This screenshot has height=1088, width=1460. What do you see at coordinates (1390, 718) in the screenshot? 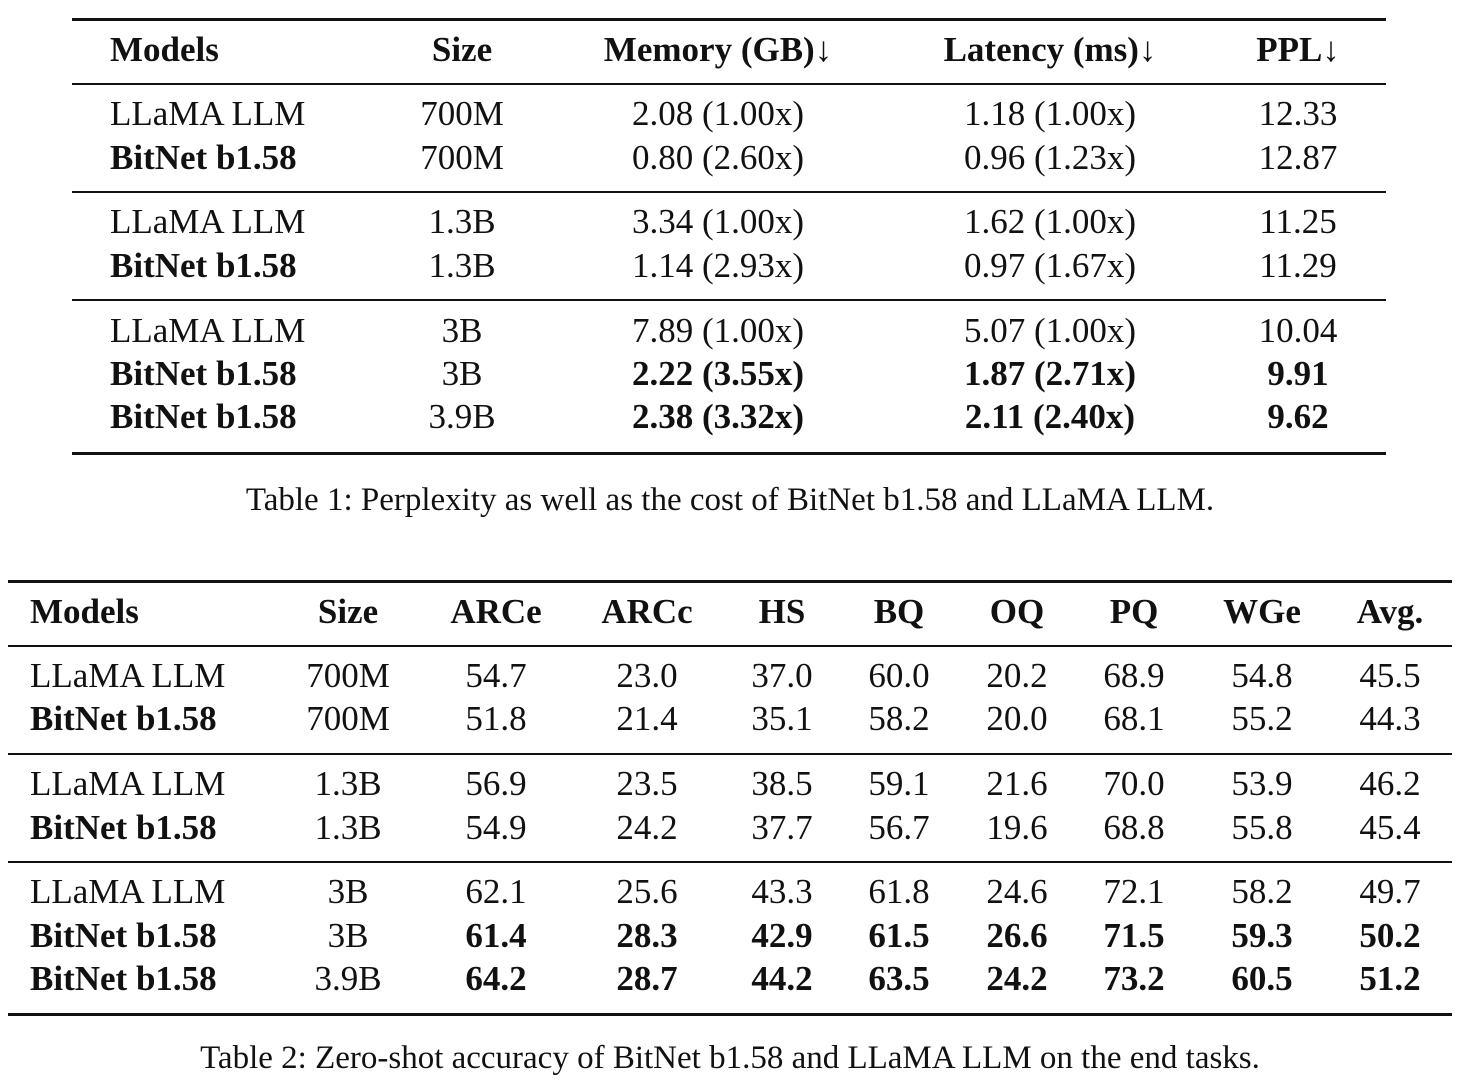
I see `table-cell: 44.3` at bounding box center [1390, 718].